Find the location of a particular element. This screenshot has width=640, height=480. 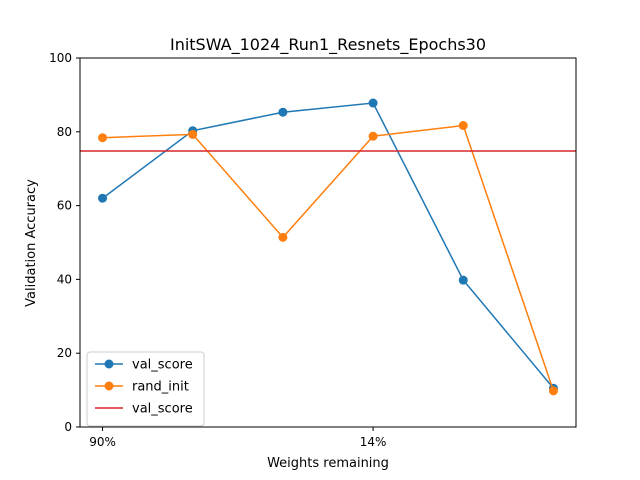

y-tick-label: 0 is located at coordinates (68, 427).